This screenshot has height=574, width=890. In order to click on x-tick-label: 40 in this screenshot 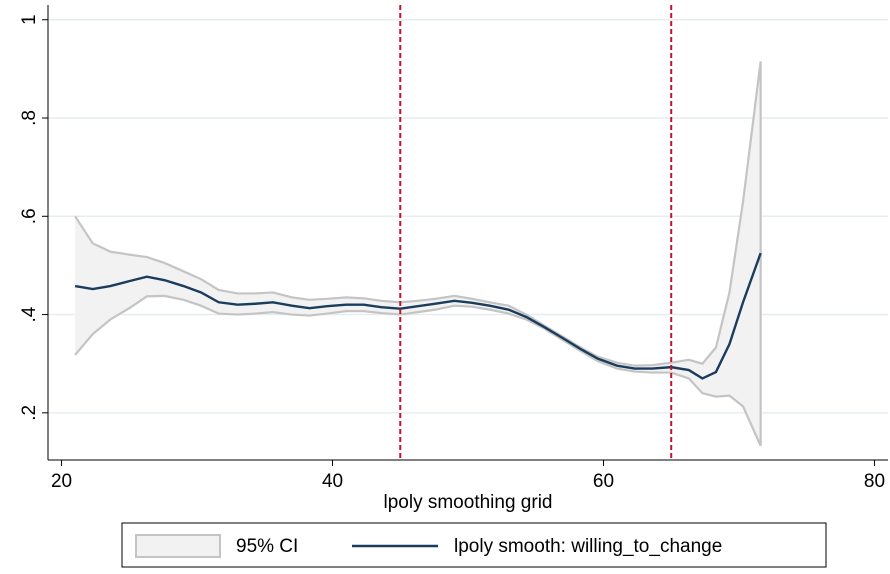, I will do `click(332, 481)`.